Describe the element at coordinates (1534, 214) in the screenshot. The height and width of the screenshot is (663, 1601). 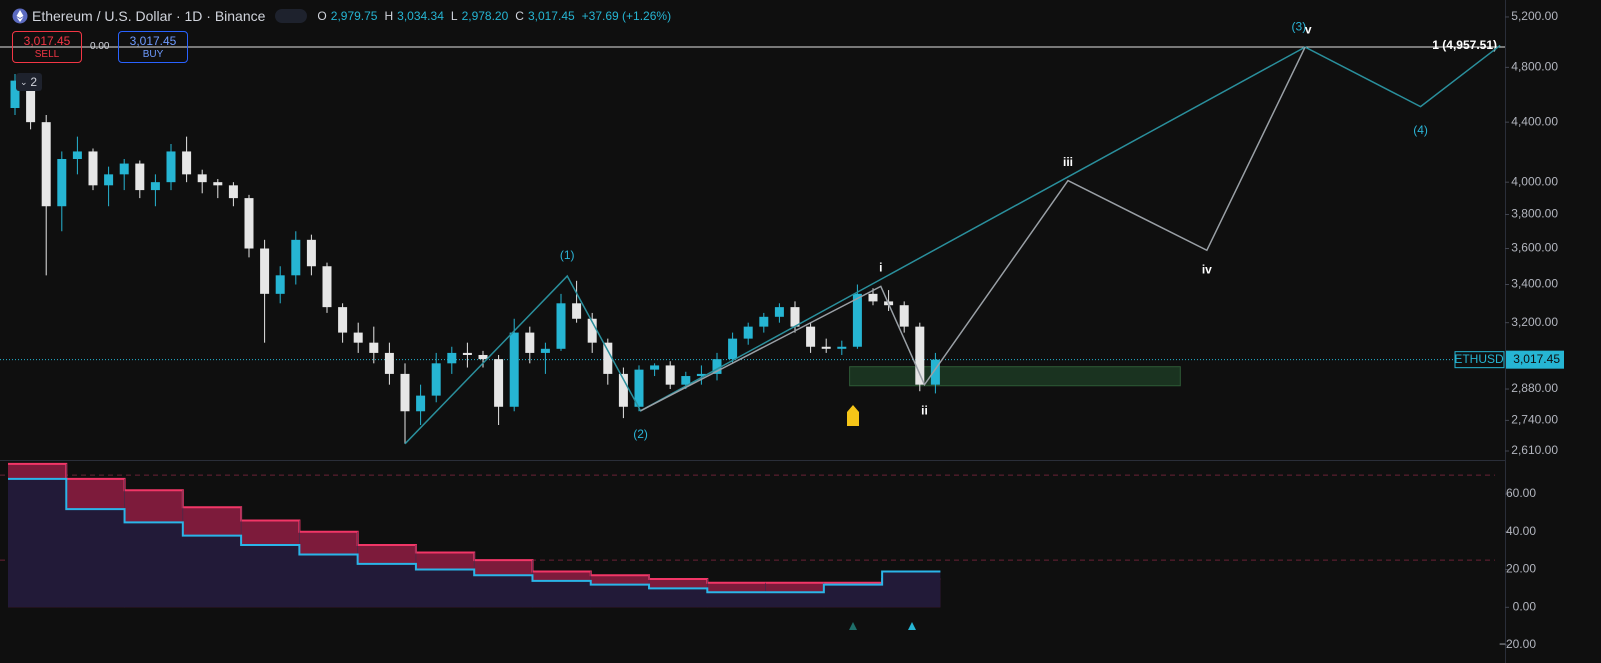
I see `y-tick-label: 3,800.00` at that location.